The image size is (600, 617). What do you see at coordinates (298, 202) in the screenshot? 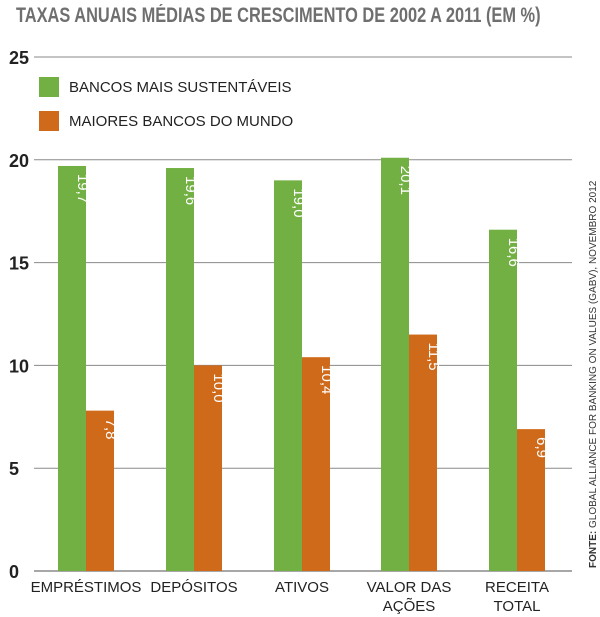
I see `data-label: 19,0` at bounding box center [298, 202].